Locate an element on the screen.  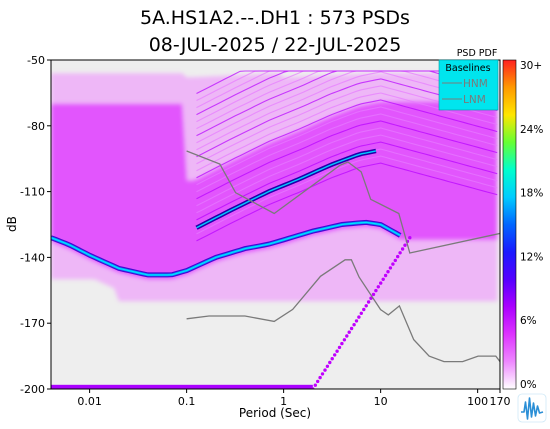
legend: Baselines HNM LNM is located at coordinates (468, 85).